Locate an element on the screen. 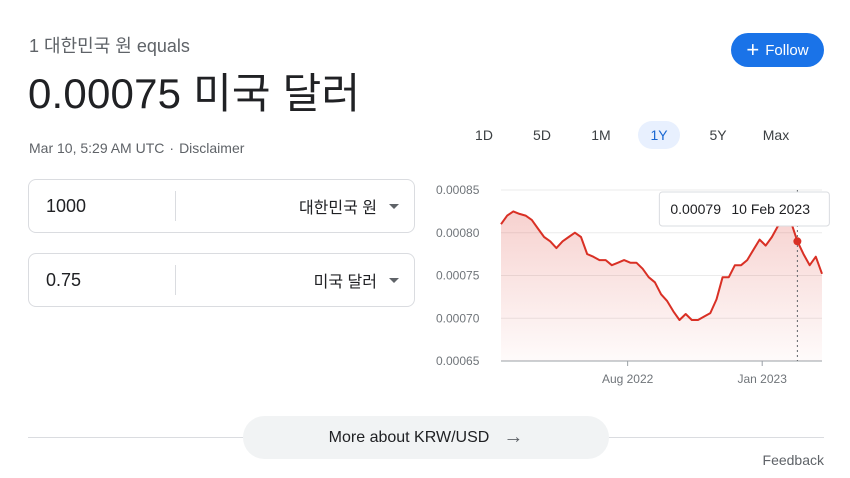  to-currency-select: 미국 달러 is located at coordinates (295, 280).